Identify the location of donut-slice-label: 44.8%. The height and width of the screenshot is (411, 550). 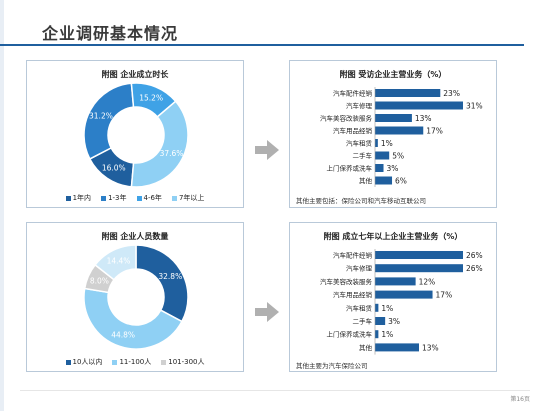
(123, 334).